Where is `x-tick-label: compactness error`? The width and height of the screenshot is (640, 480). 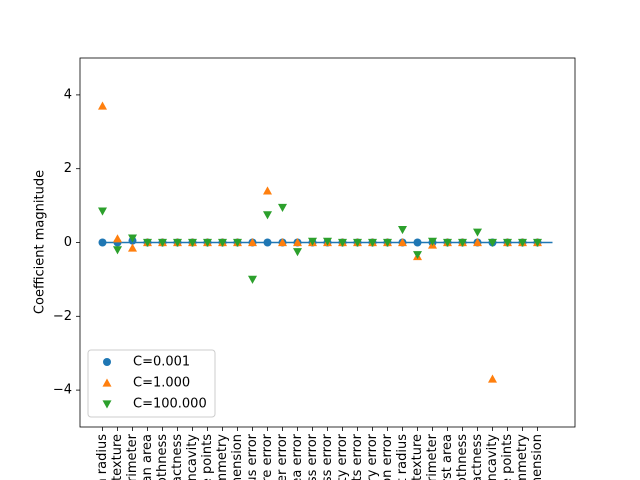
x-tick-label: compactness error is located at coordinates (327, 456).